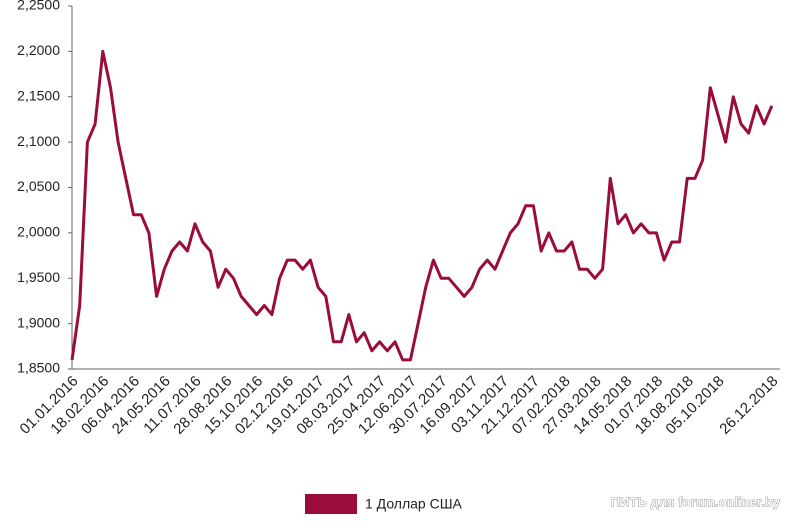 This screenshot has width=787, height=530. I want to click on legend-label: 1 Доллар США, so click(414, 504).